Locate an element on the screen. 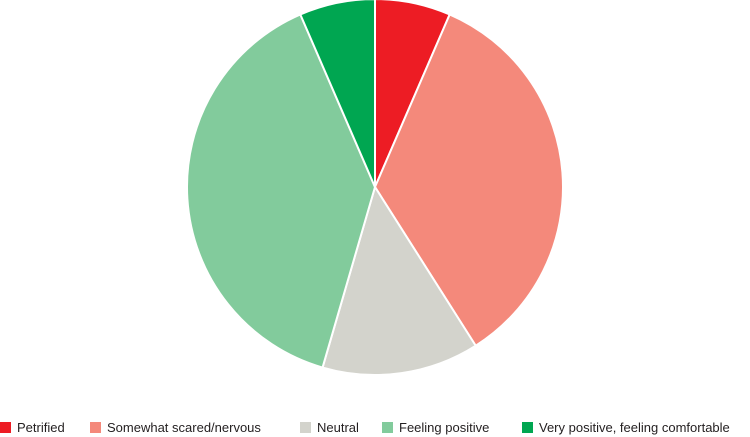  legend-item-somewhat-scared: Somewhat scared/nervous is located at coordinates (175, 427).